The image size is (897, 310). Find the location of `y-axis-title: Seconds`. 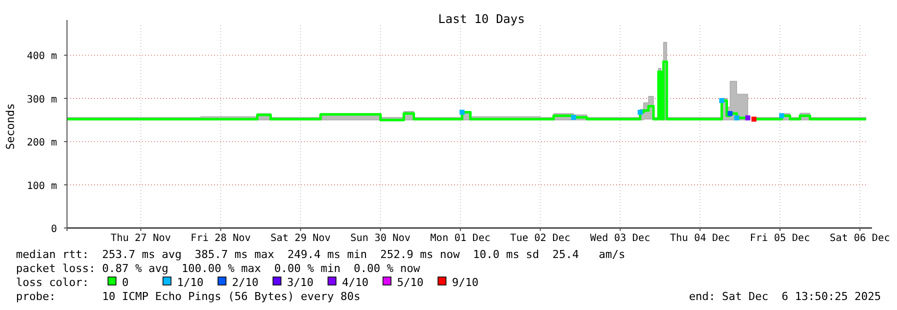

y-axis-title: Seconds is located at coordinates (10, 126).